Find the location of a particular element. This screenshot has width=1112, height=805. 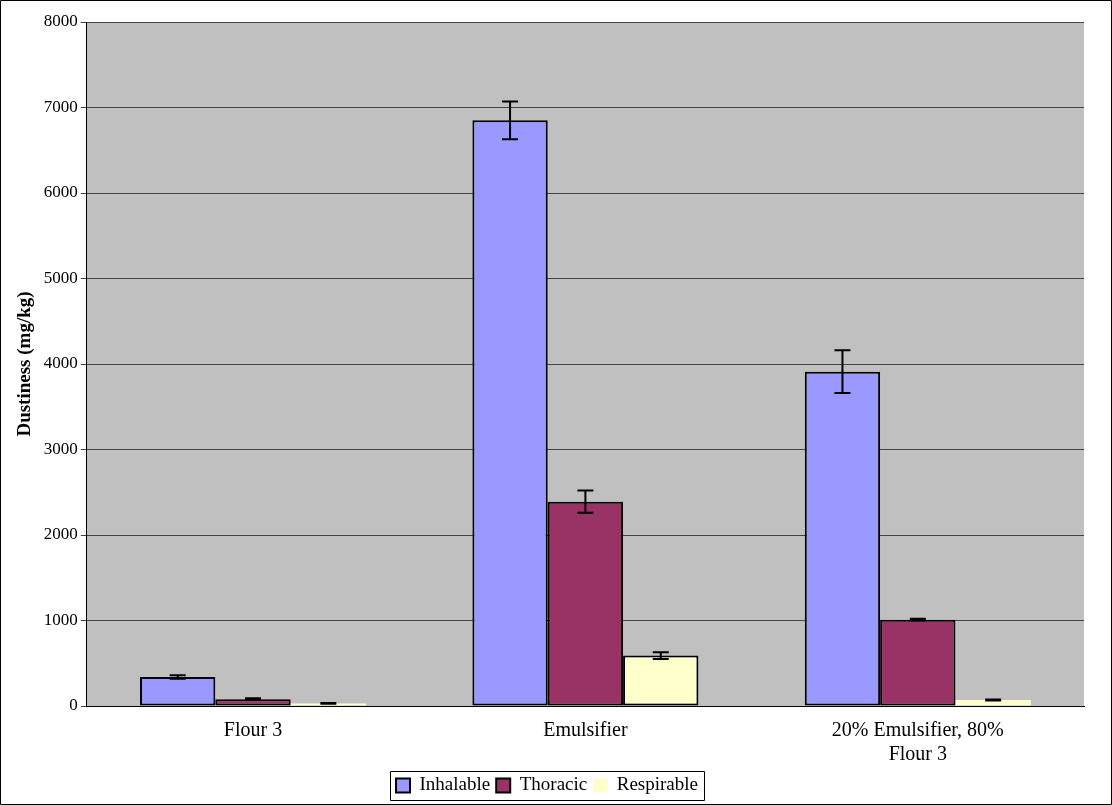

y-tick-label: 4000 is located at coordinates (60, 363).